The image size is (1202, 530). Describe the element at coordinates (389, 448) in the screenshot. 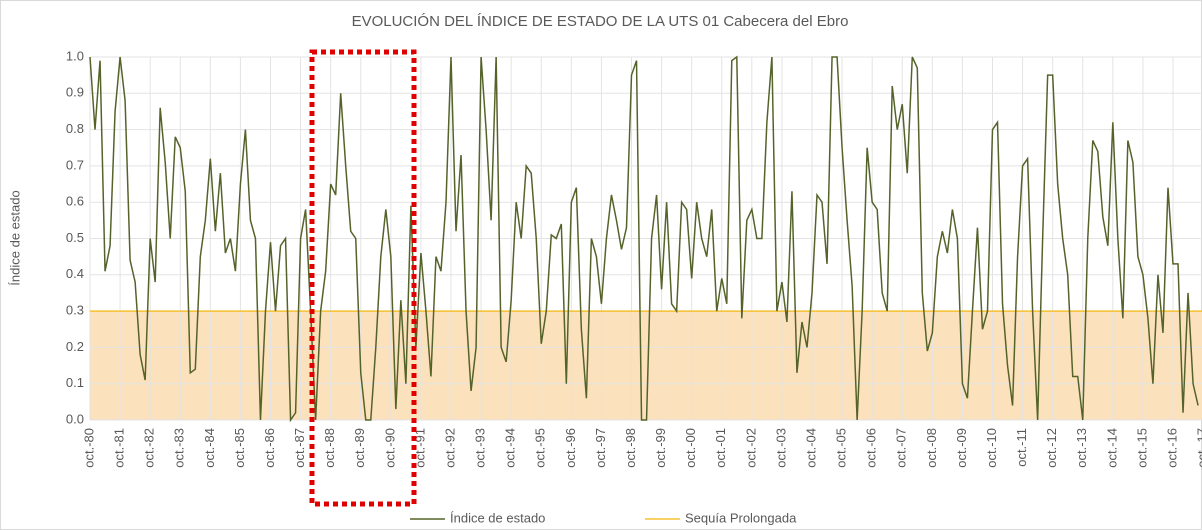

I see `x-tick-label: oct.-90` at that location.